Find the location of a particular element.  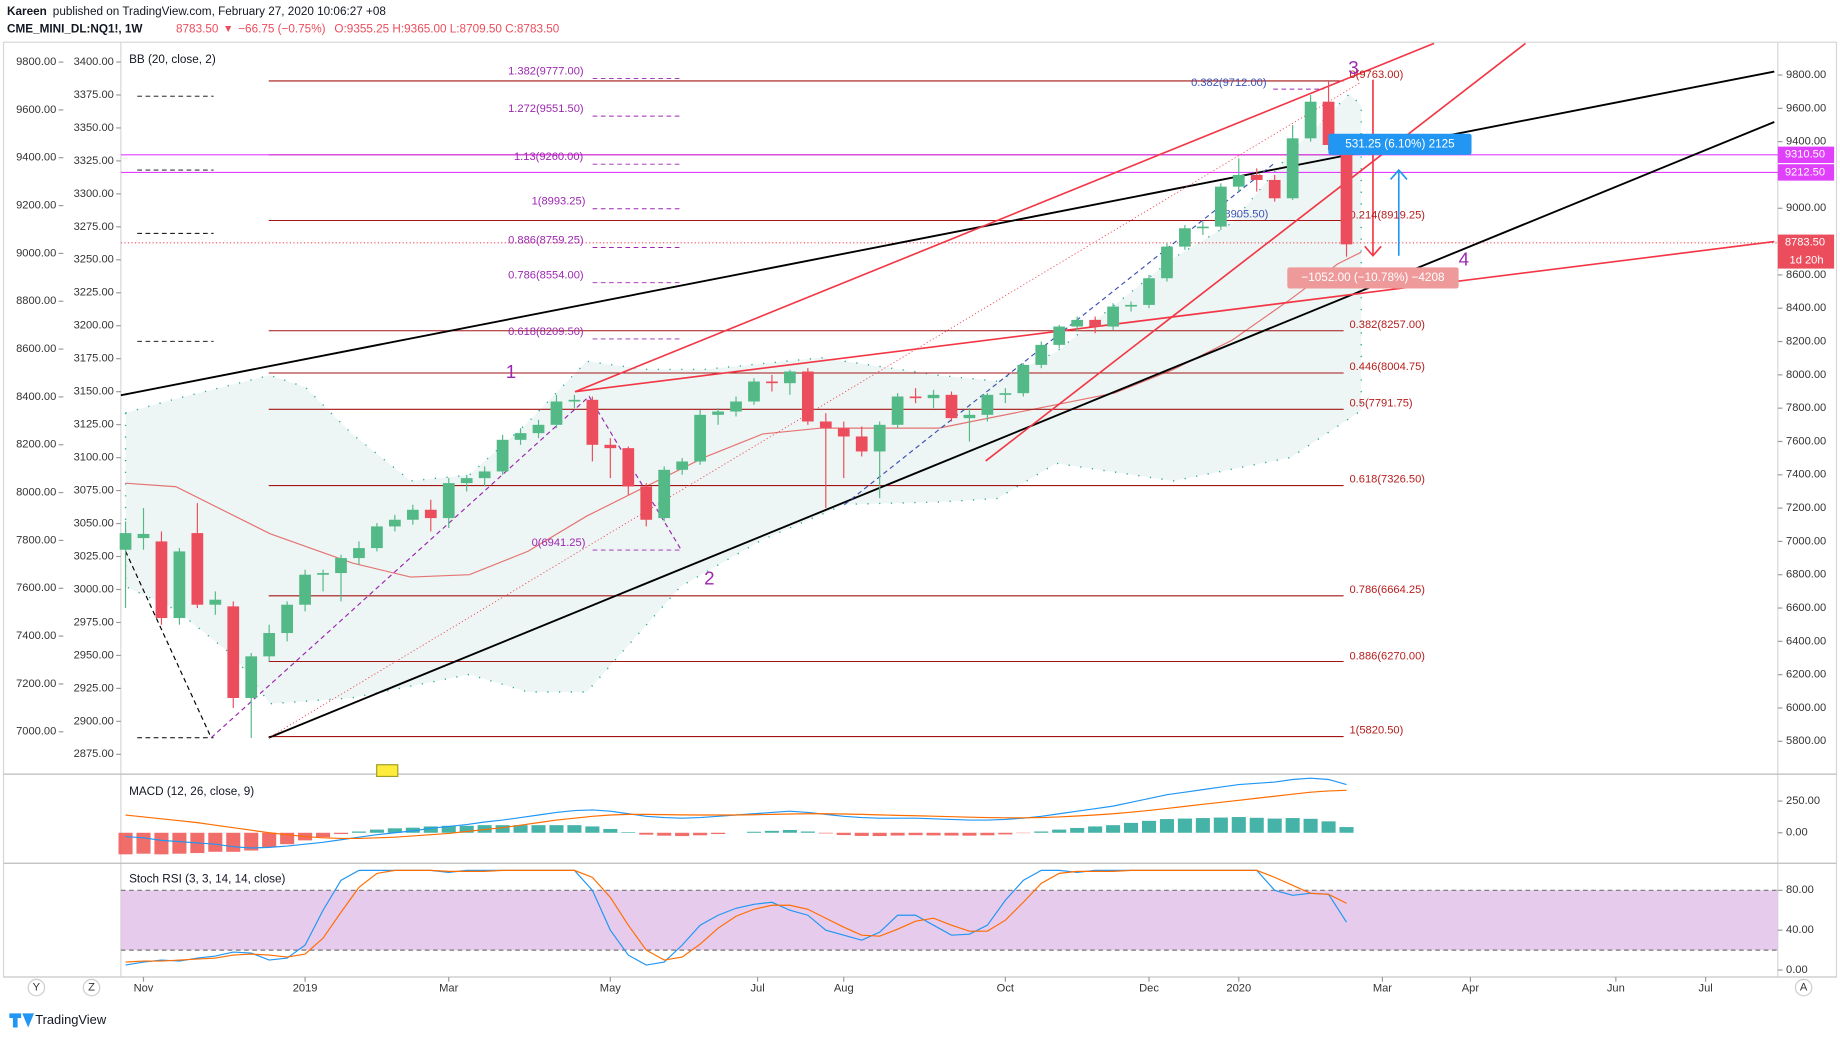

y-tick-label: 3325.00 is located at coordinates (94, 161).